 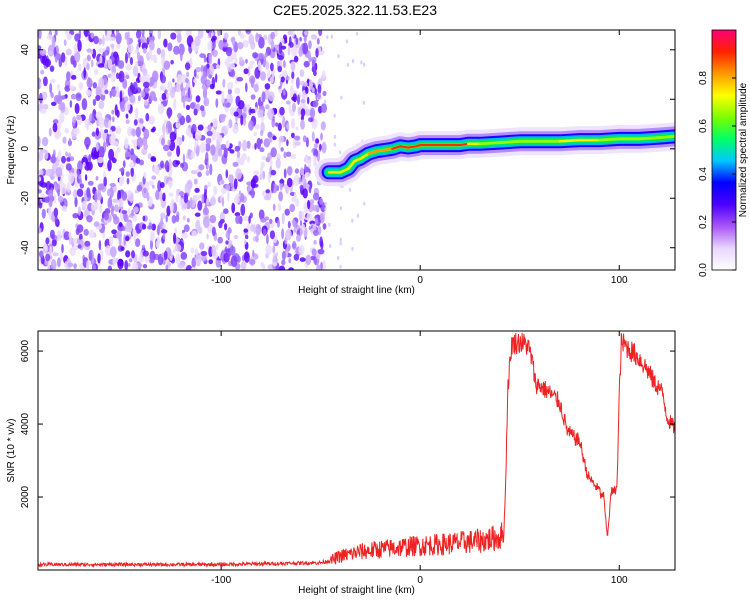 What do you see at coordinates (25, 50) in the screenshot?
I see `y-tick-label: 40` at bounding box center [25, 50].